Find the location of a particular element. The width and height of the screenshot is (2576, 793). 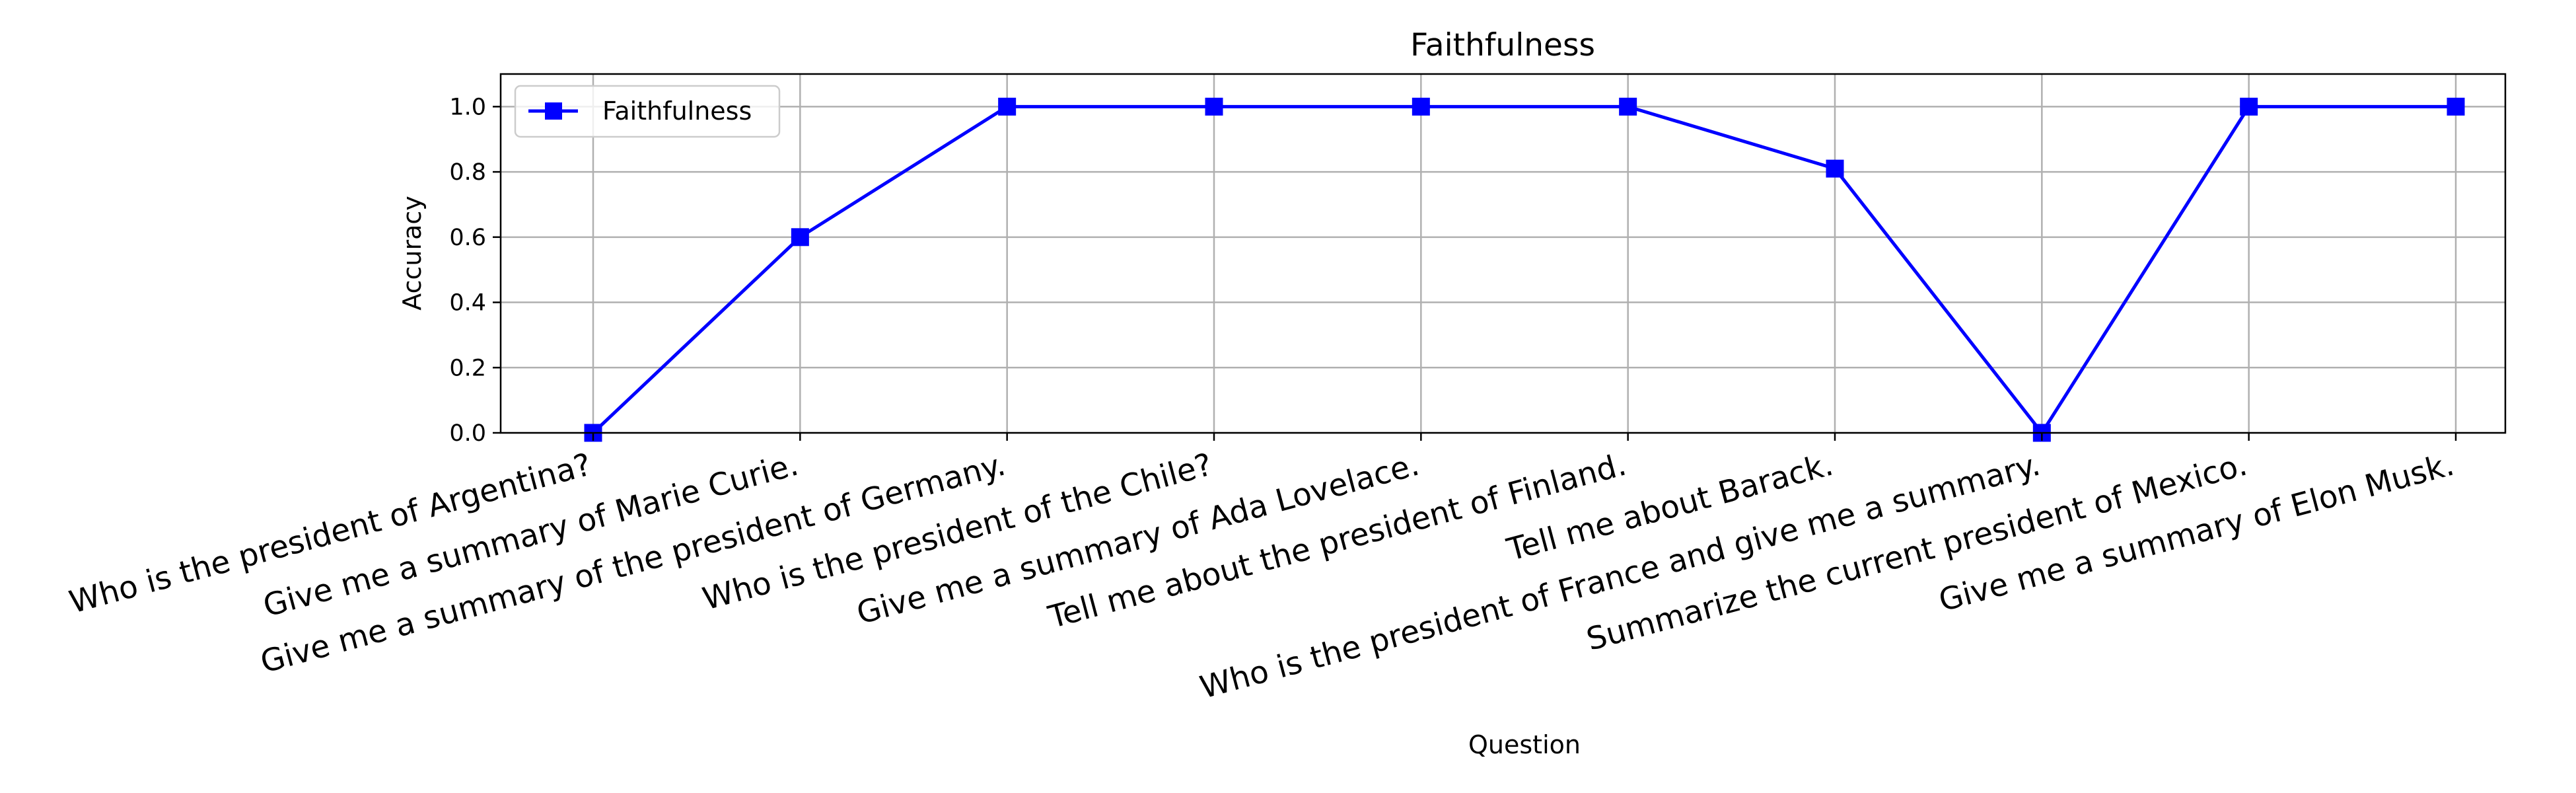

y-tick-label: 0.0 is located at coordinates (467, 434).